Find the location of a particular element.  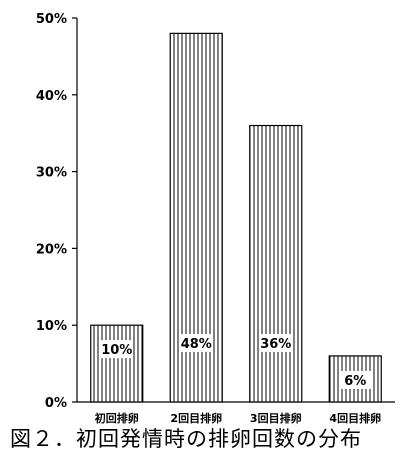

data-label: 10% is located at coordinates (116, 350).